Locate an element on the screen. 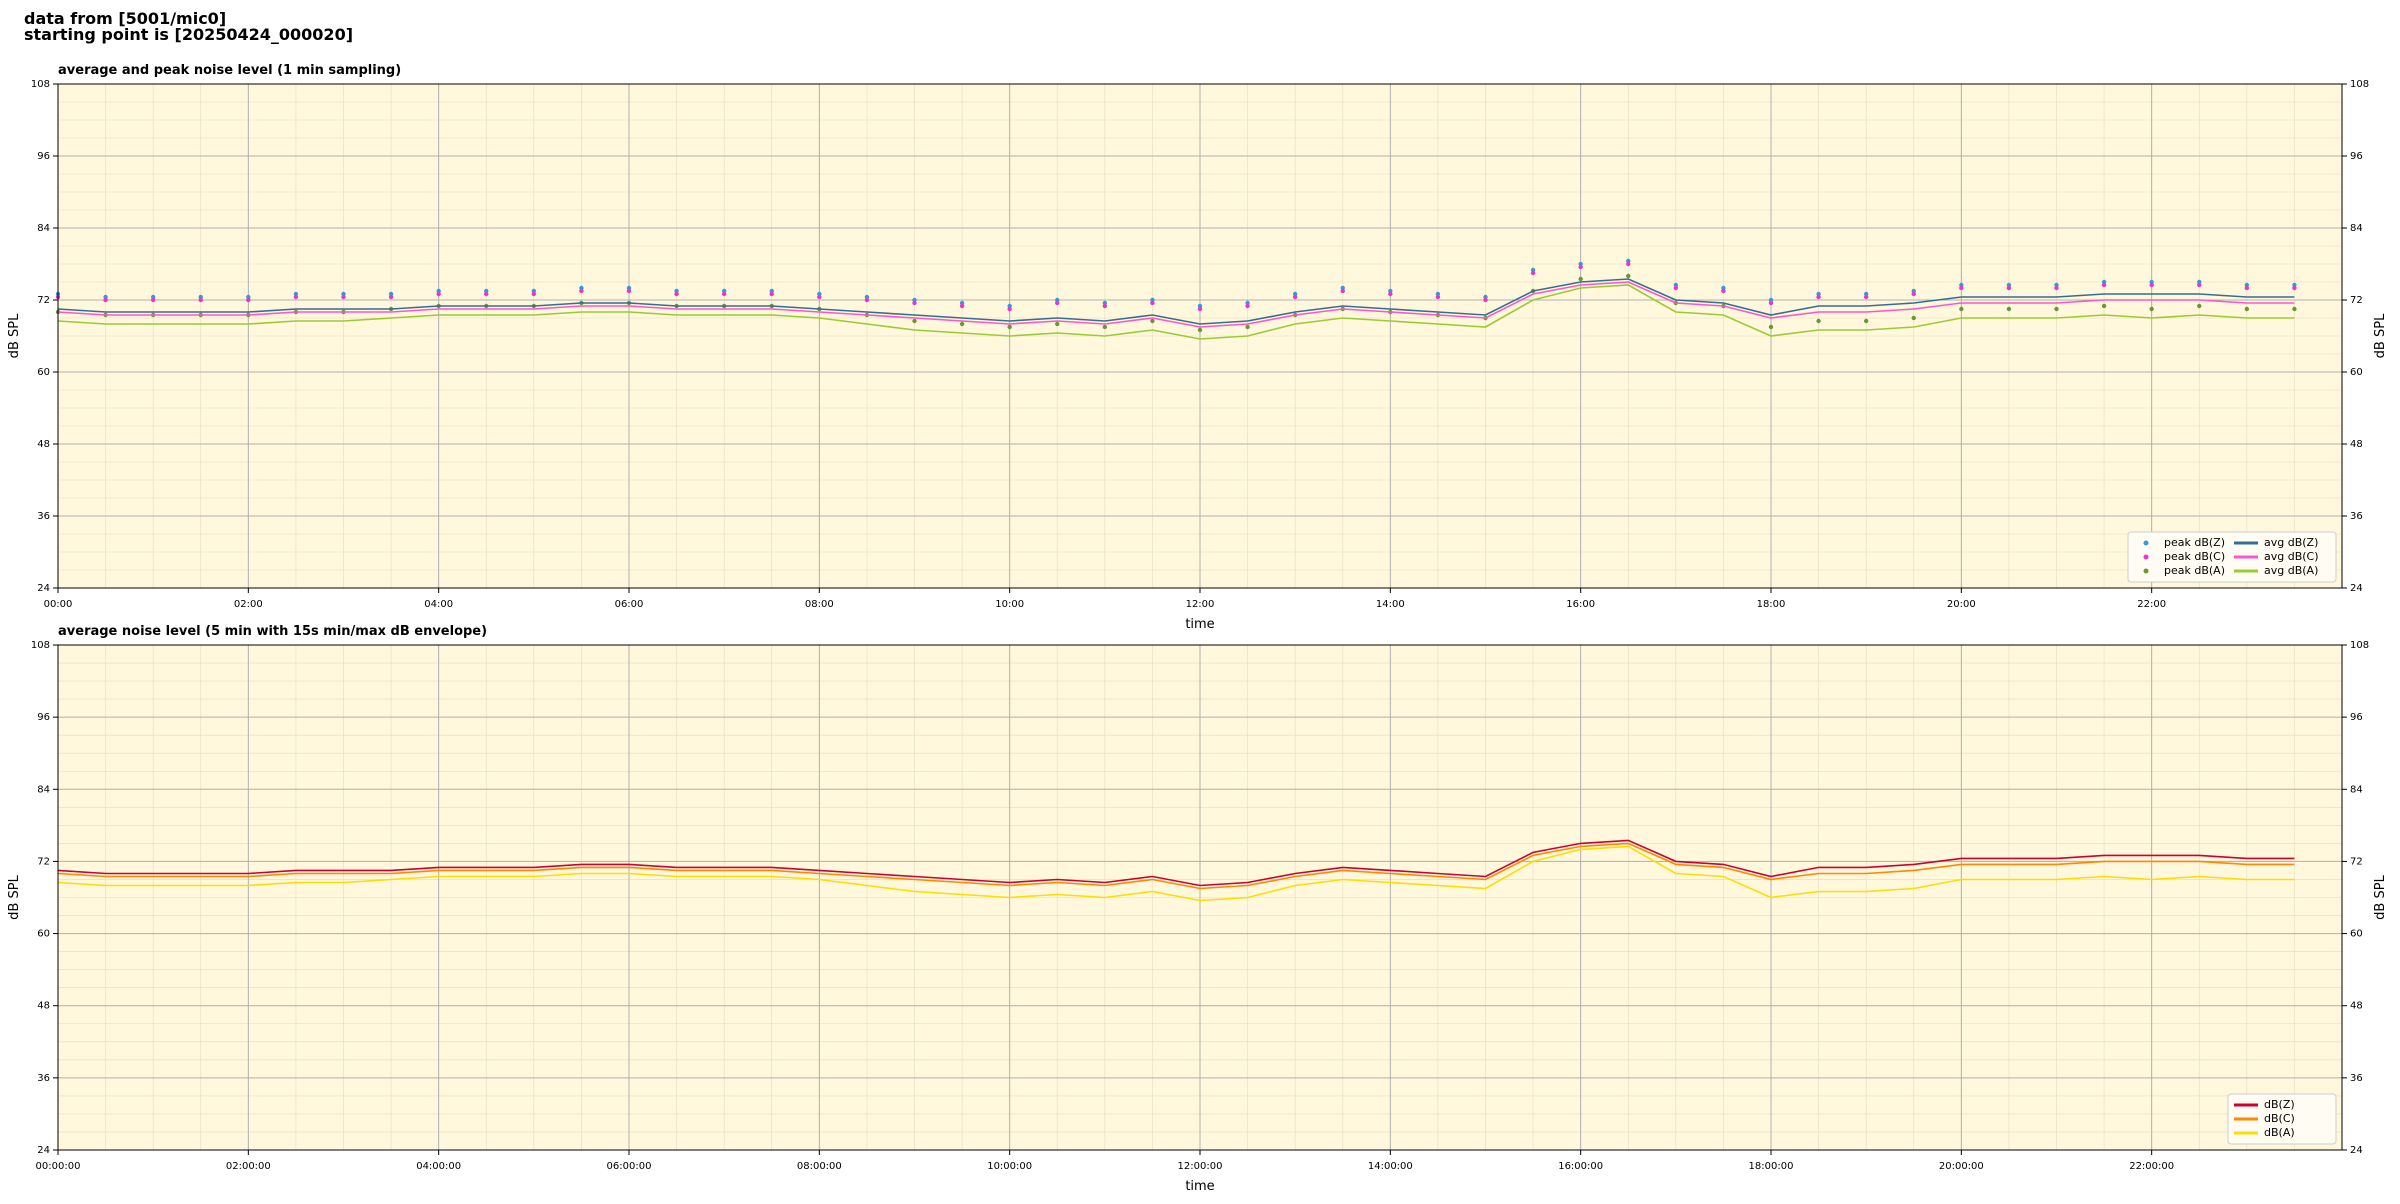 This screenshot has width=2400, height=1204. x-tick-label: 12:00:00 is located at coordinates (1200, 1166).